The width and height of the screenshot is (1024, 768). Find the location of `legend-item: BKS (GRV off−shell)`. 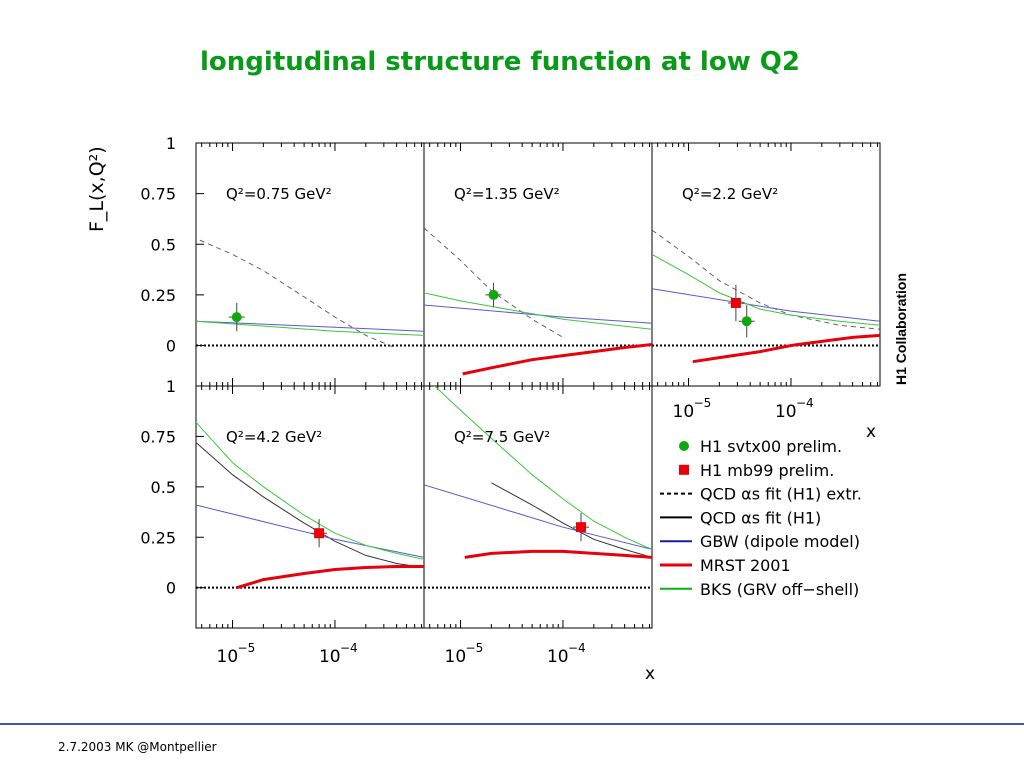

legend-item: BKS (GRV off−shell) is located at coordinates (759, 589).